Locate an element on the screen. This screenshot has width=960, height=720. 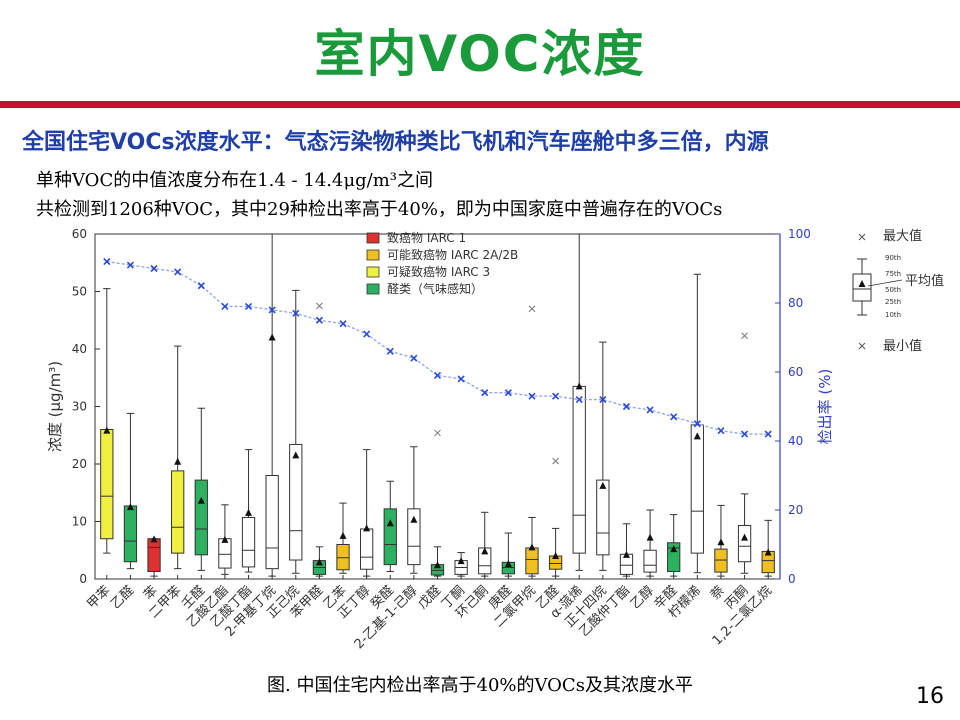
page-number: 16 is located at coordinates (930, 696).